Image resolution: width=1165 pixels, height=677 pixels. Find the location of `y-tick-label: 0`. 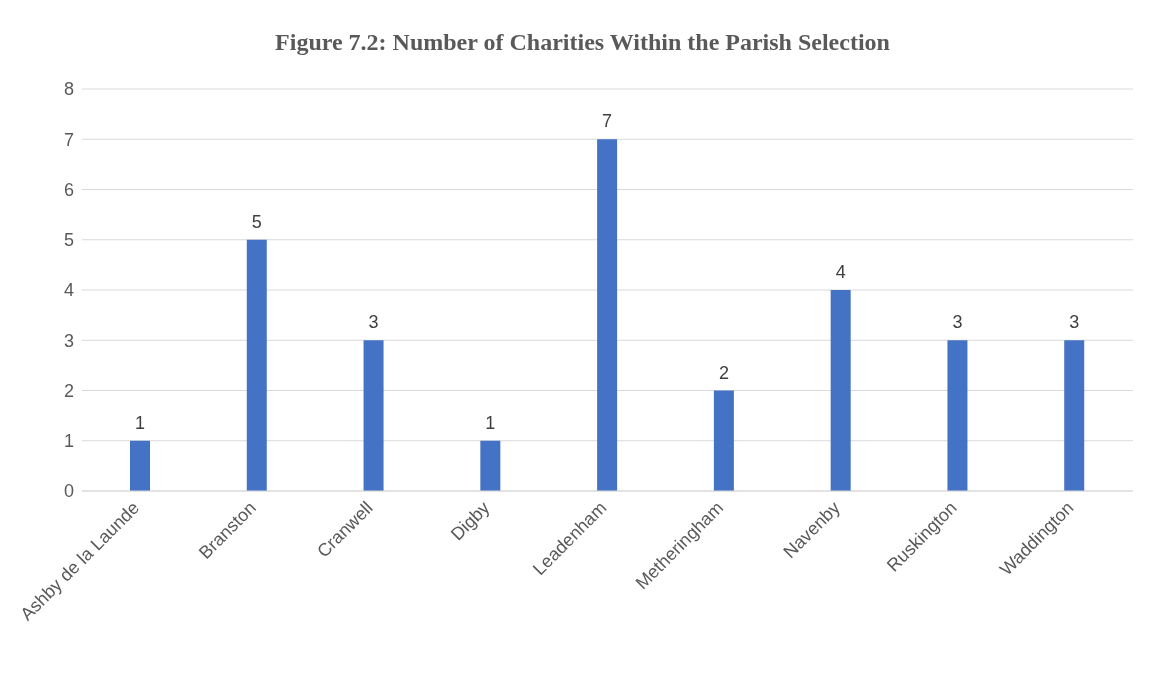

y-tick-label: 0 is located at coordinates (68, 491).